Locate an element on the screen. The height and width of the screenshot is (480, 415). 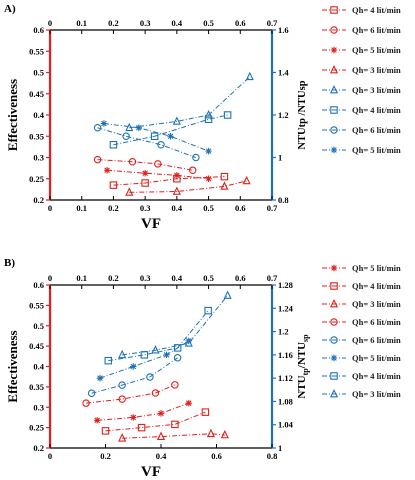
y-axis-right-title: NTUtp/NTUsp is located at coordinates (303, 366).